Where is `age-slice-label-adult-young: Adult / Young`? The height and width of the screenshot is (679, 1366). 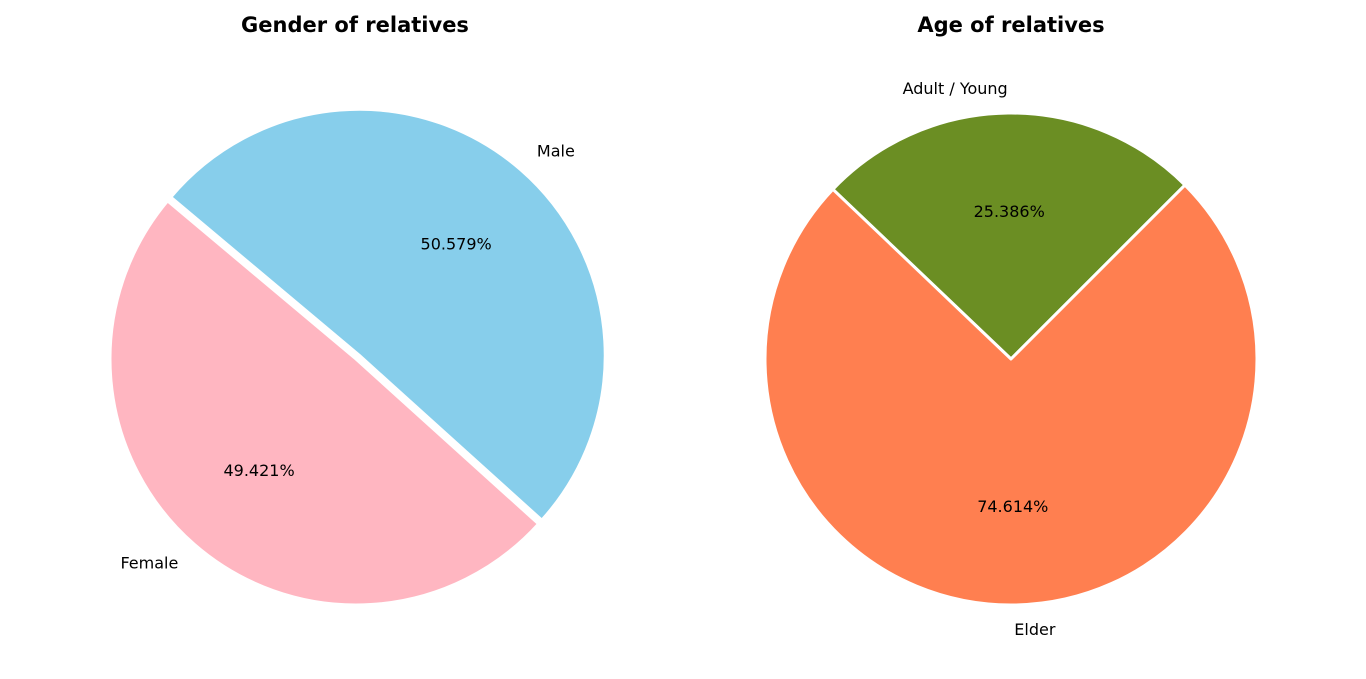
age-slice-label-adult-young: Adult / Young is located at coordinates (955, 88).